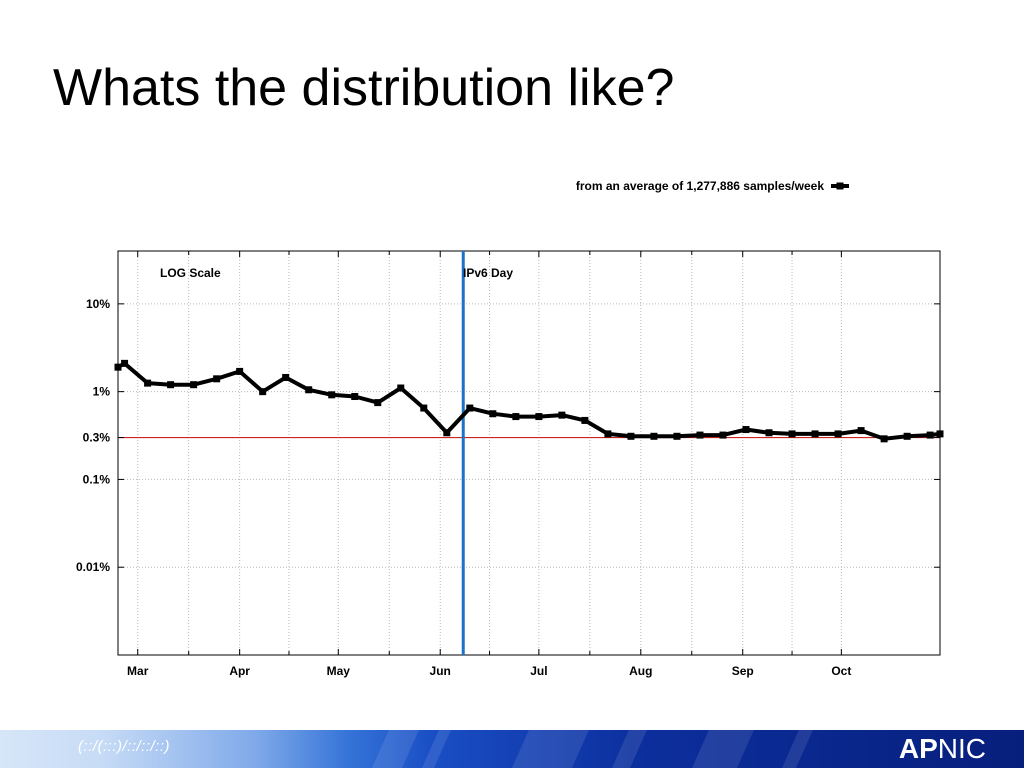  What do you see at coordinates (93, 567) in the screenshot?
I see `y-tick-label: 0.01%` at bounding box center [93, 567].